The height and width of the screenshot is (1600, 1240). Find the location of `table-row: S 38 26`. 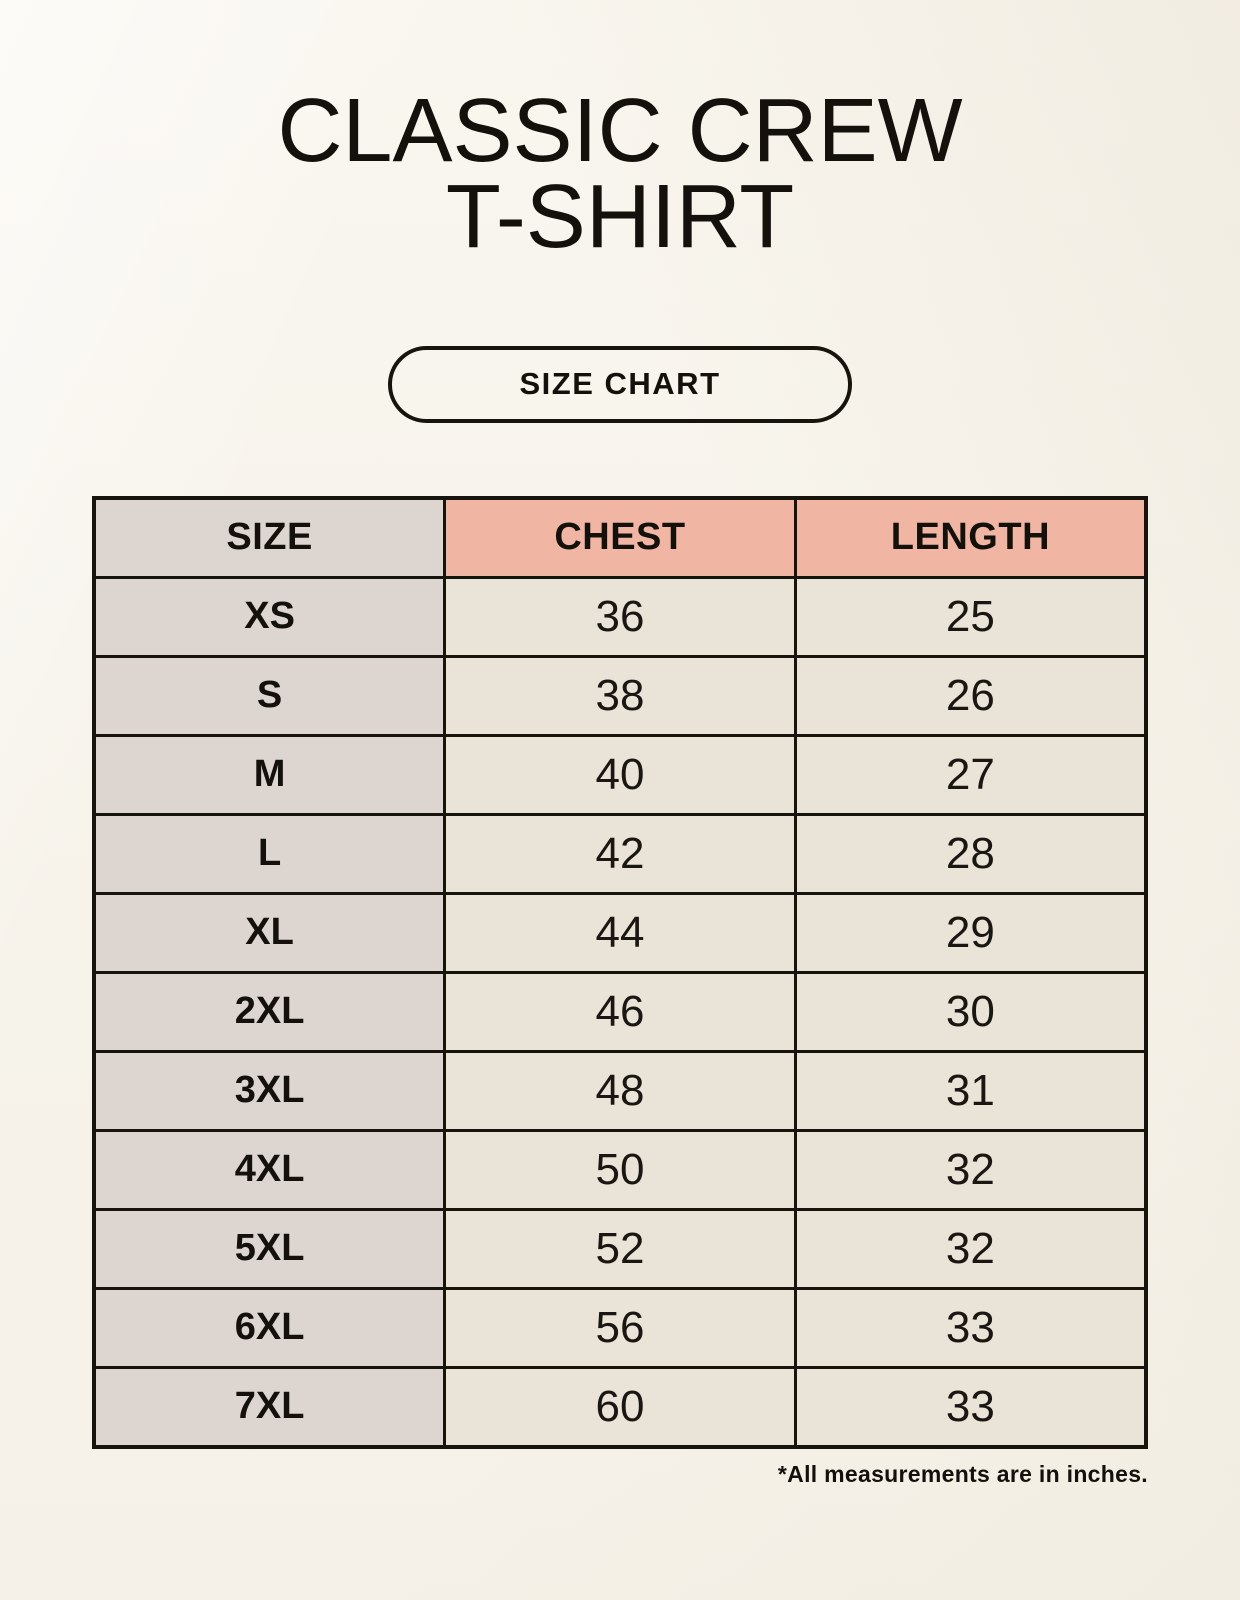

table-row: S 38 26 is located at coordinates (620, 695).